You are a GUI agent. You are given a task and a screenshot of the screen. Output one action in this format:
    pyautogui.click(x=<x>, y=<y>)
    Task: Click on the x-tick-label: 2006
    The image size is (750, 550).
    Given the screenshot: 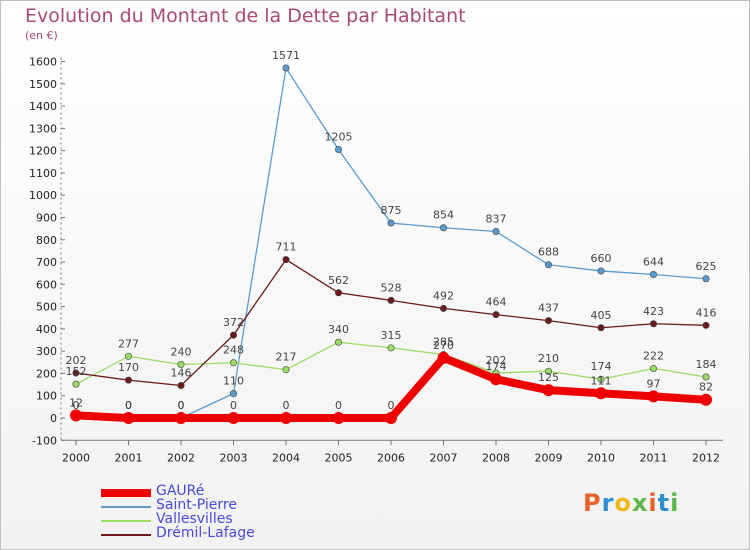 What is the action you would take?
    pyautogui.click(x=391, y=457)
    